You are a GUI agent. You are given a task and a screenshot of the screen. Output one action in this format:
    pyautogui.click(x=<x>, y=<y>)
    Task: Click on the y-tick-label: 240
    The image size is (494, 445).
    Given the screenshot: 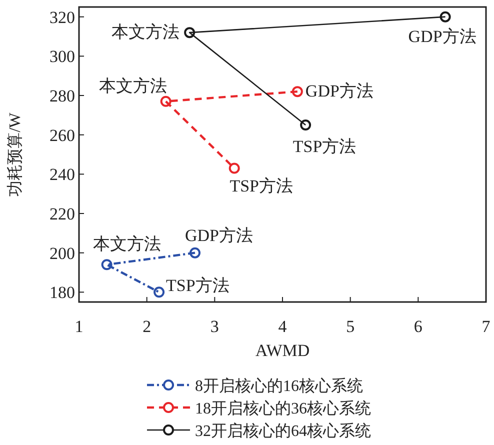 What is the action you would take?
    pyautogui.click(x=62, y=174)
    